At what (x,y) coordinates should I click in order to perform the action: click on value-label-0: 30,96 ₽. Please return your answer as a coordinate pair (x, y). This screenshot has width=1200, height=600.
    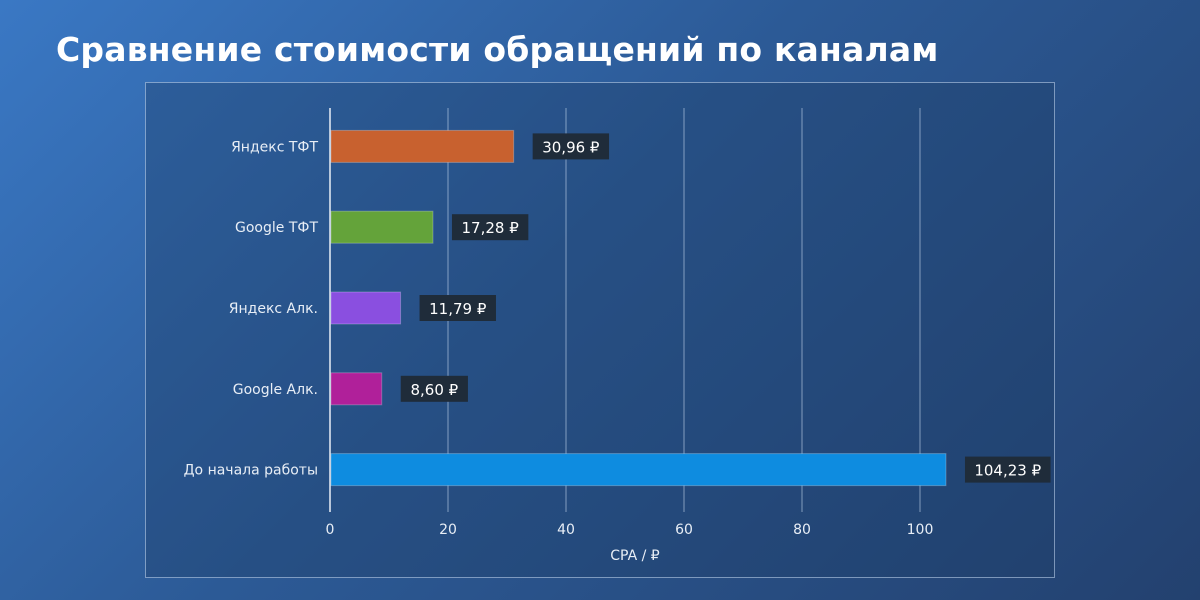
    Looking at the image, I should click on (571, 147).